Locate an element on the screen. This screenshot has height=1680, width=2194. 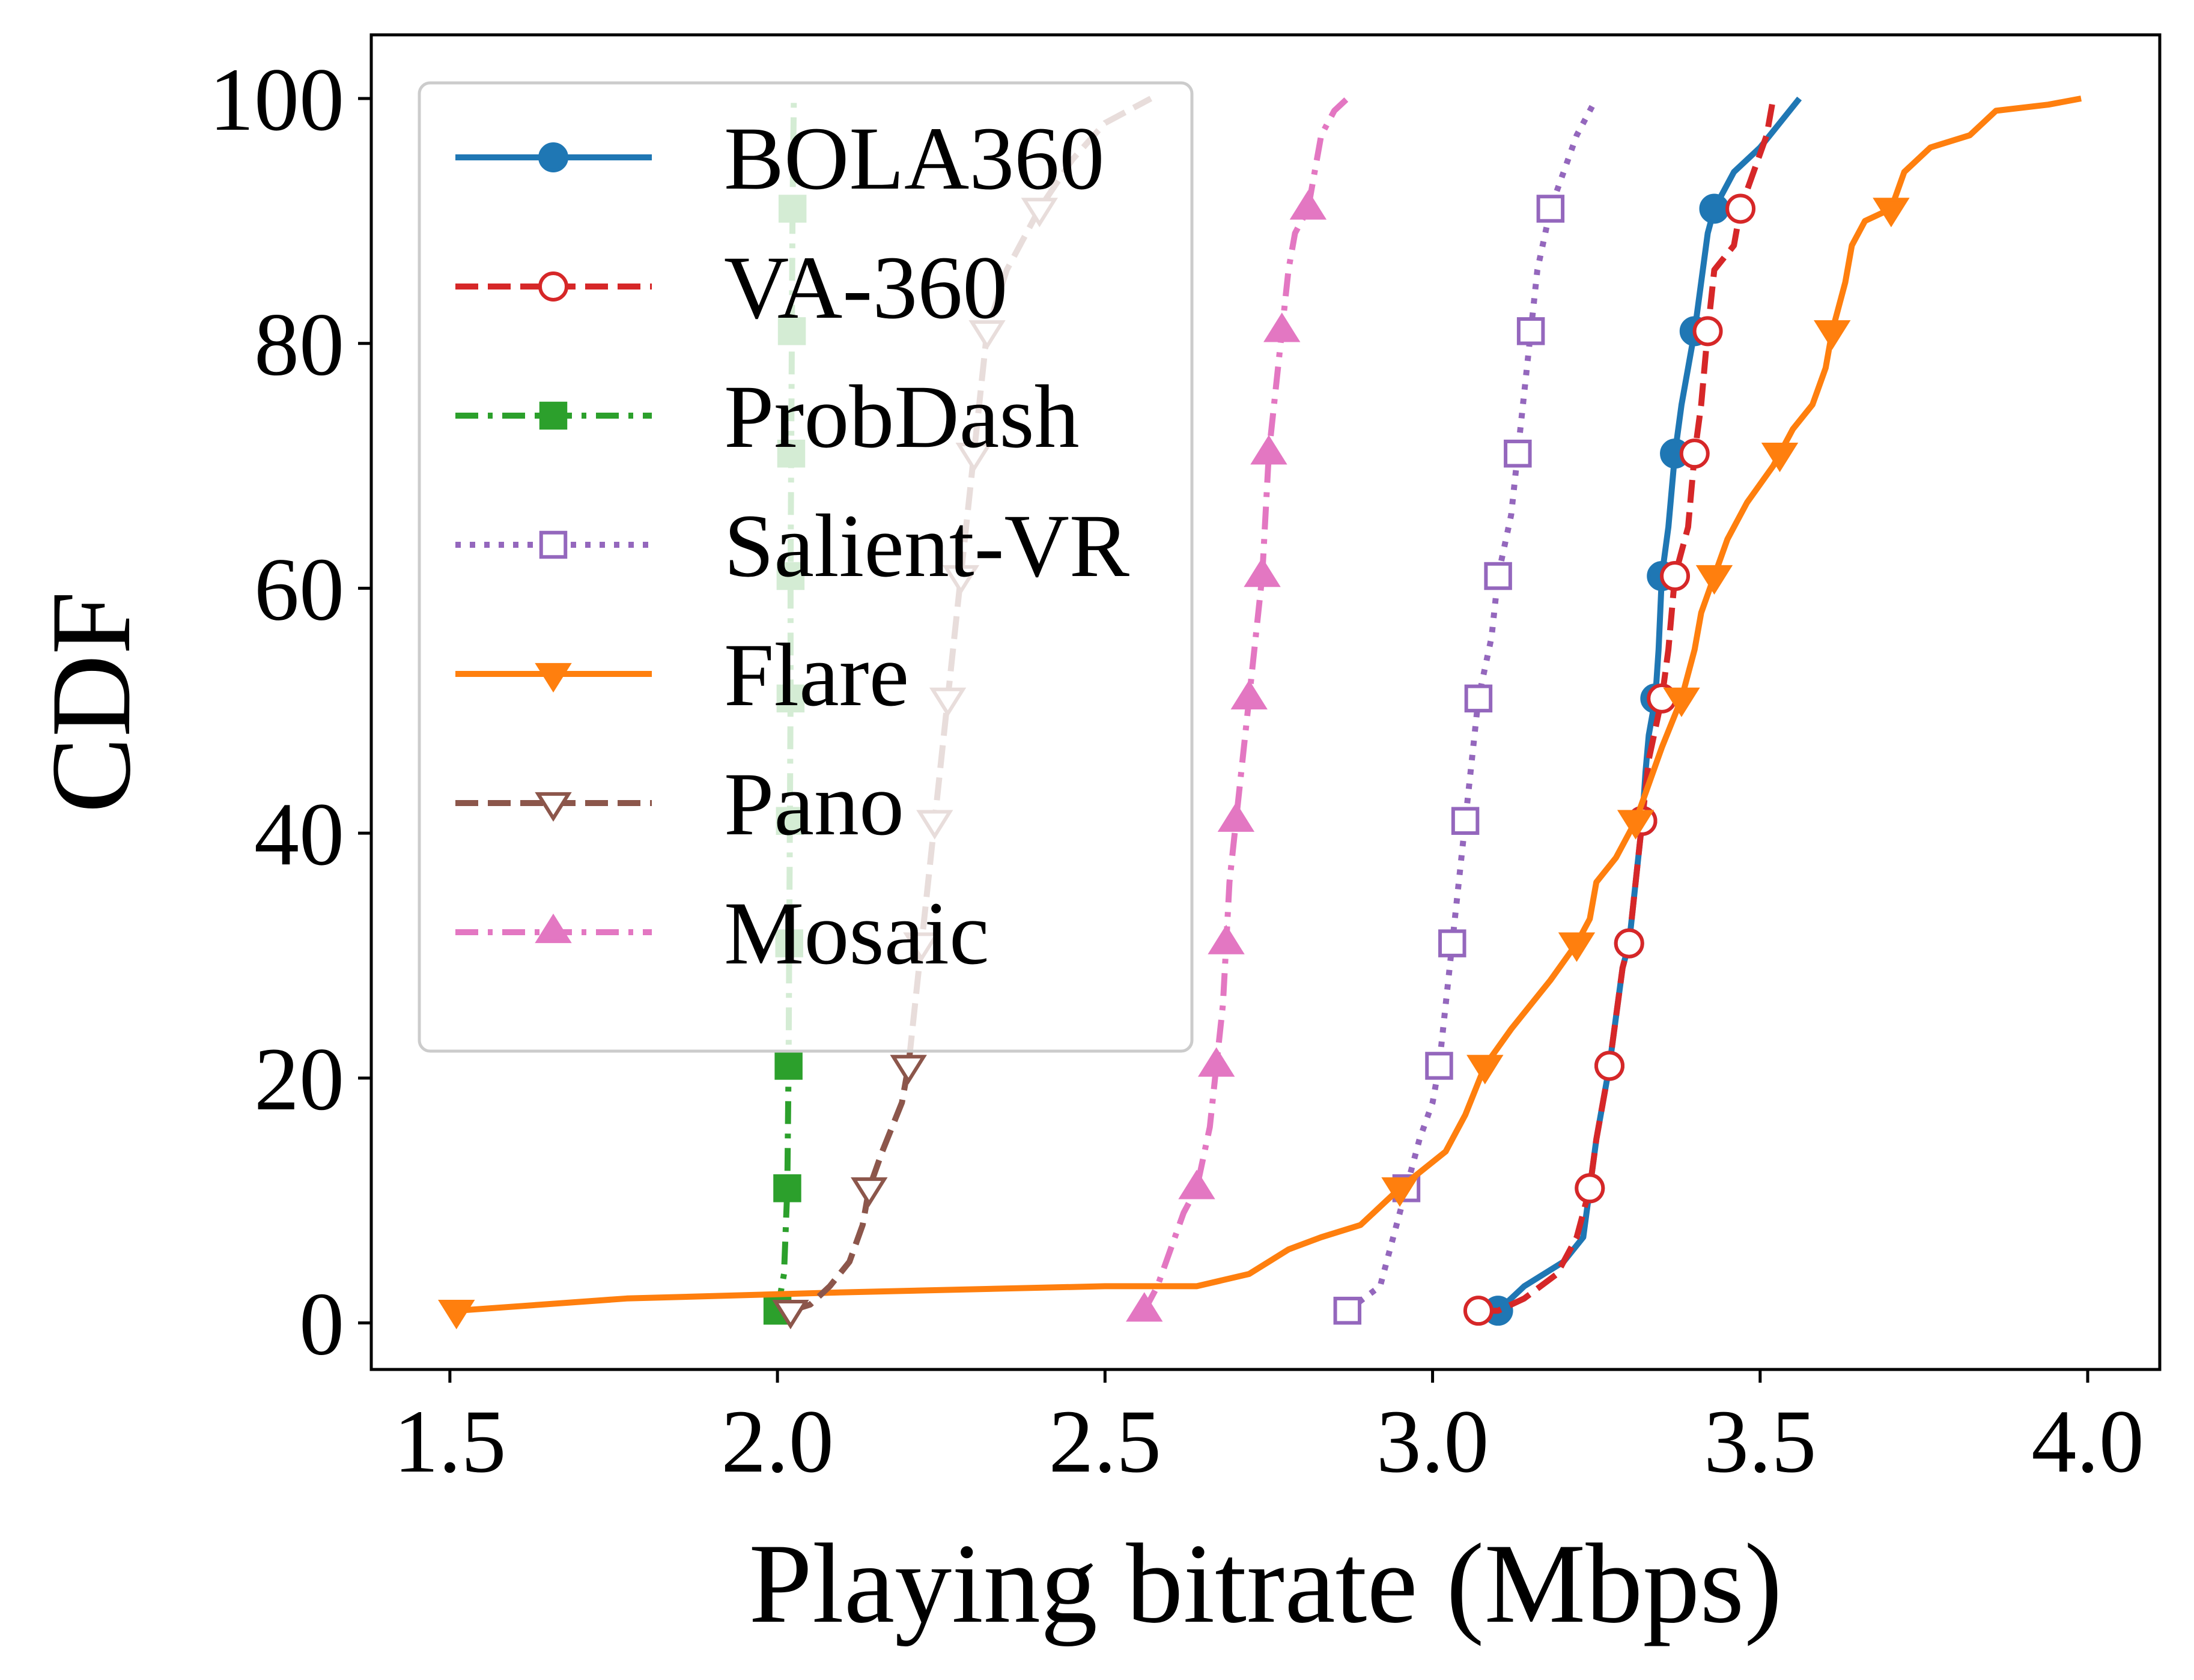
series-salient-vr is located at coordinates (1466, 711).